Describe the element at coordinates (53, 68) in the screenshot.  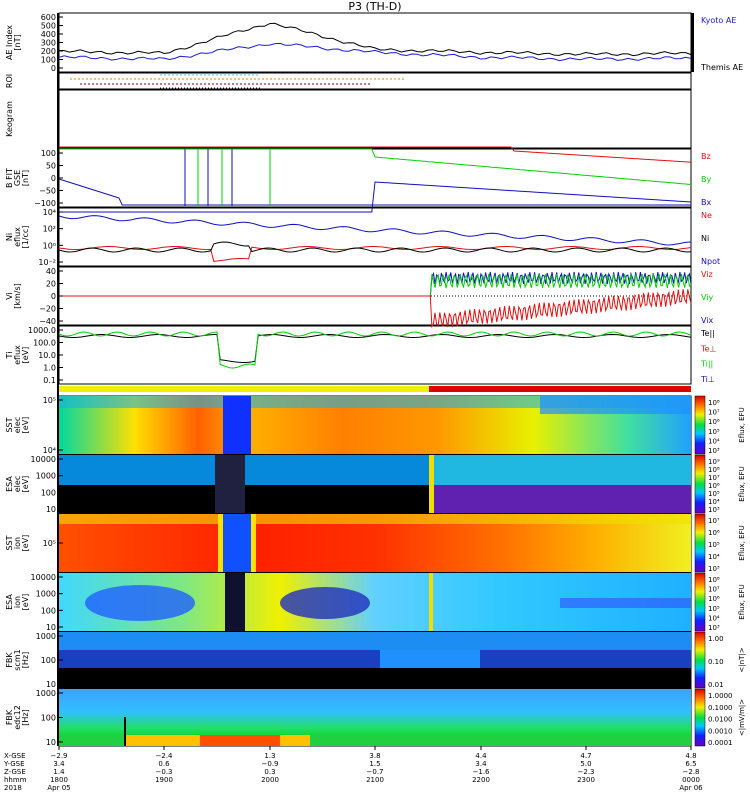
I see `ytick-ae: 0` at that location.